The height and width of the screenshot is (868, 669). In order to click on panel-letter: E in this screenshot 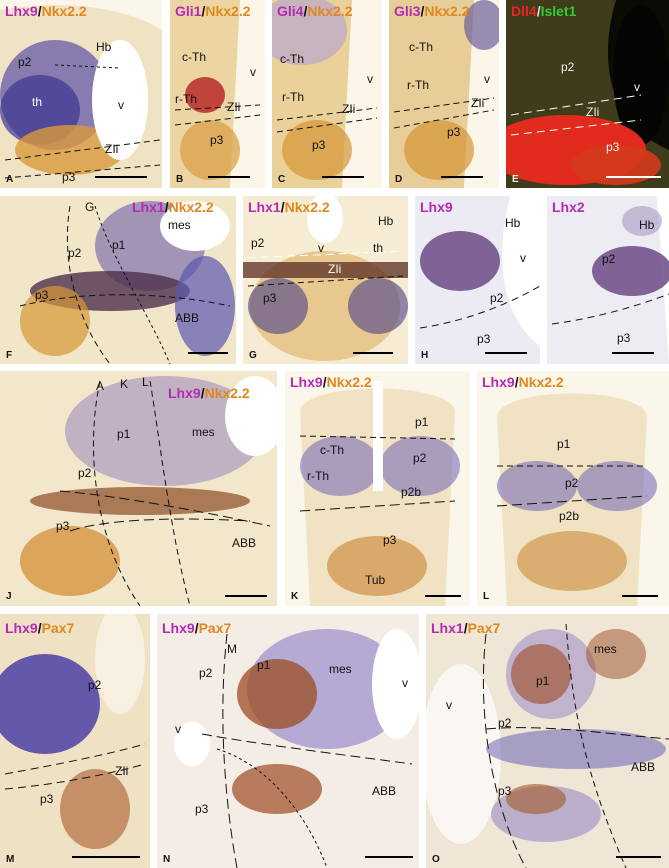, I will do `click(515, 179)`.